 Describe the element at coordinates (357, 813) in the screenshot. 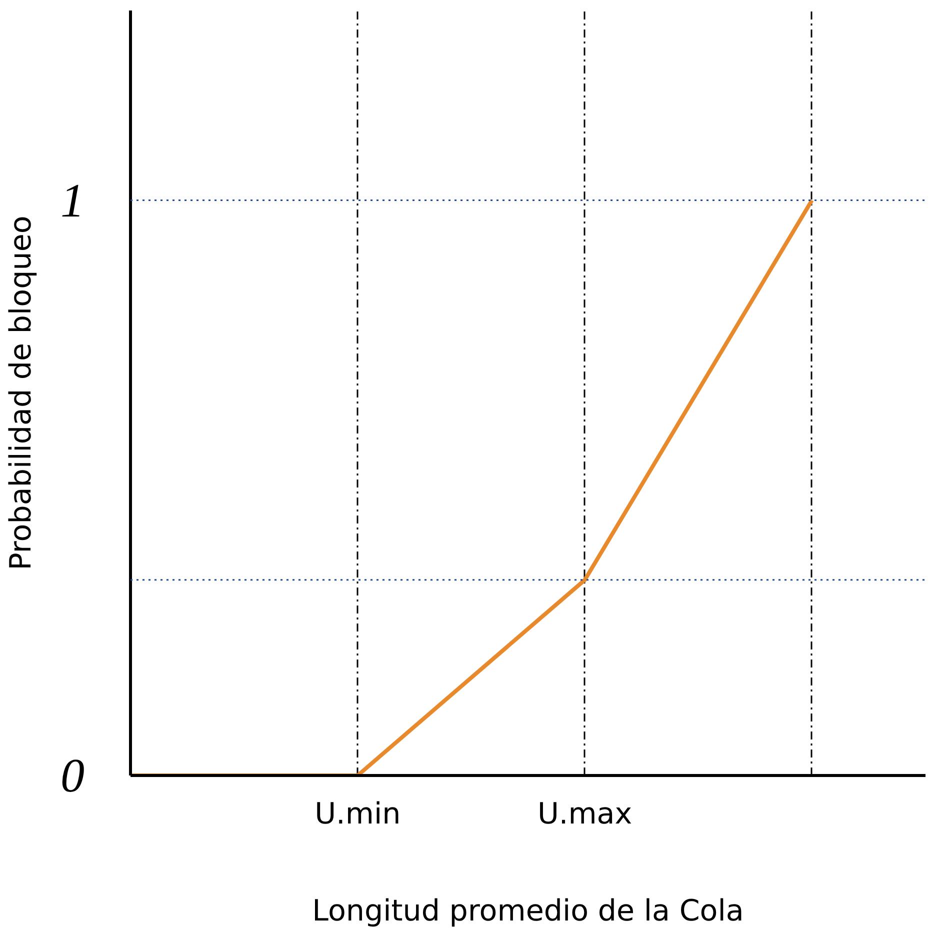

I see `x-tick-label: U.min` at that location.